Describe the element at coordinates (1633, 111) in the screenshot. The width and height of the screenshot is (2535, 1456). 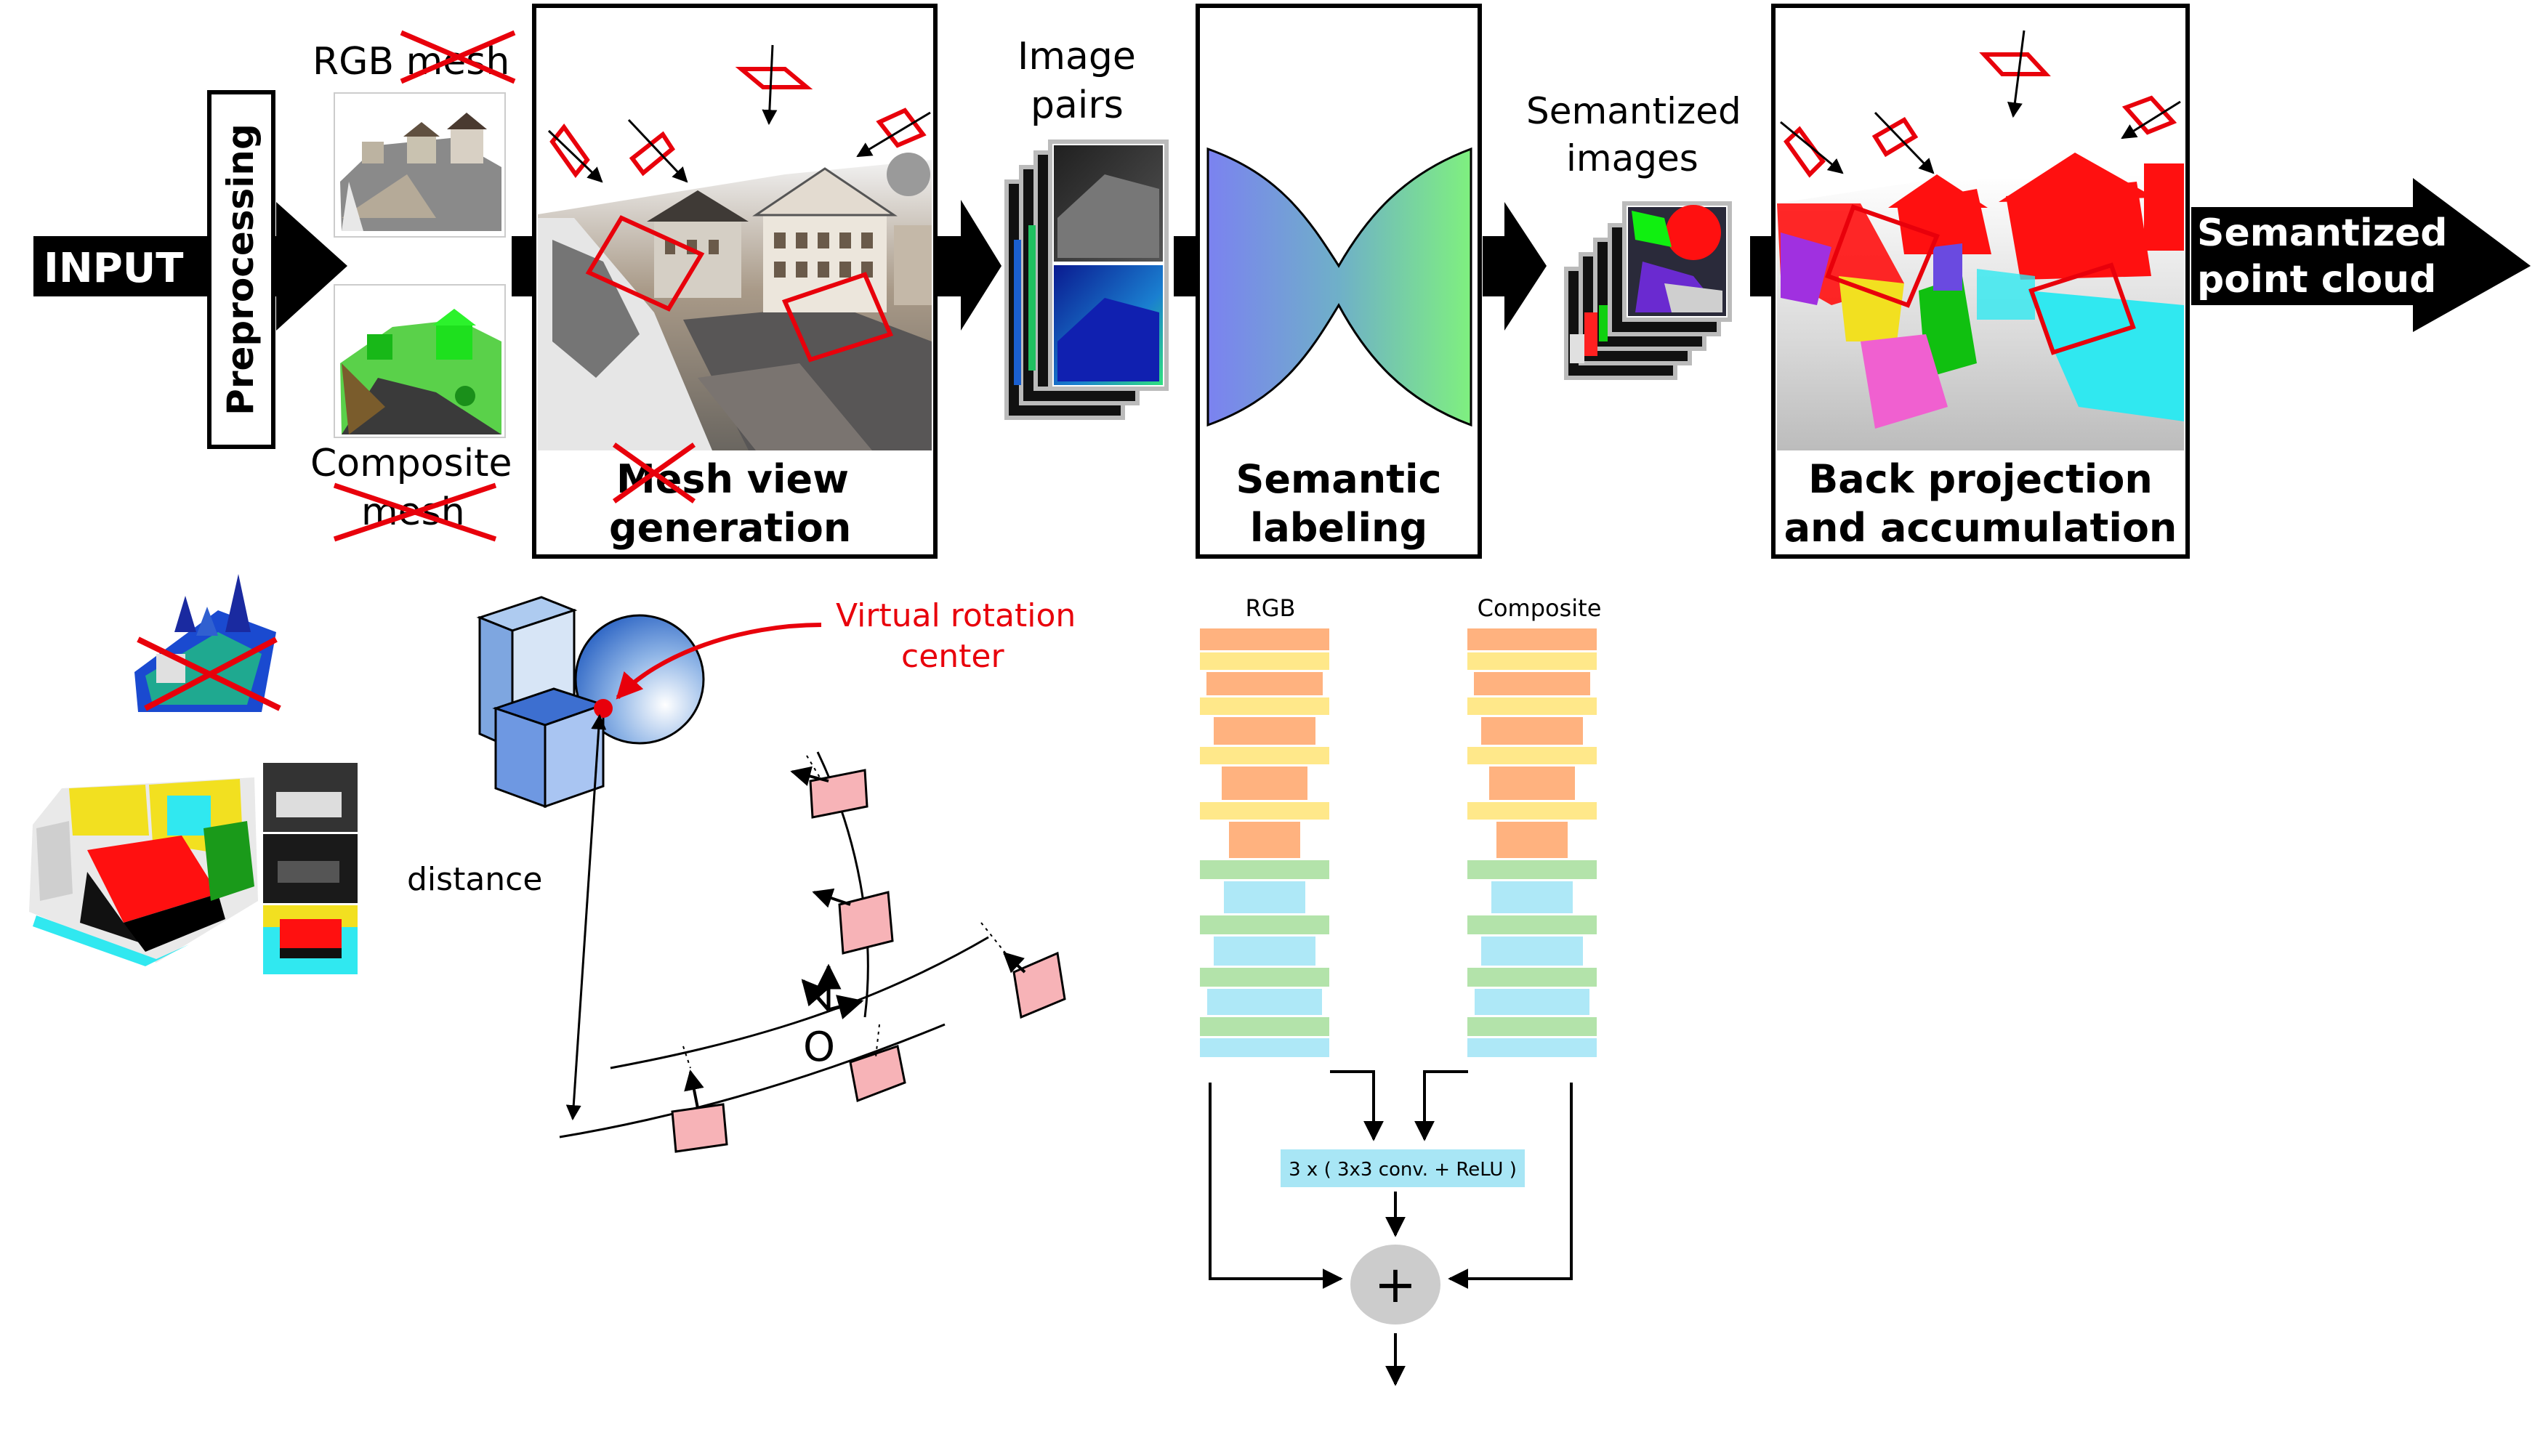
I see `semantized-images-label-1: Semantized` at that location.